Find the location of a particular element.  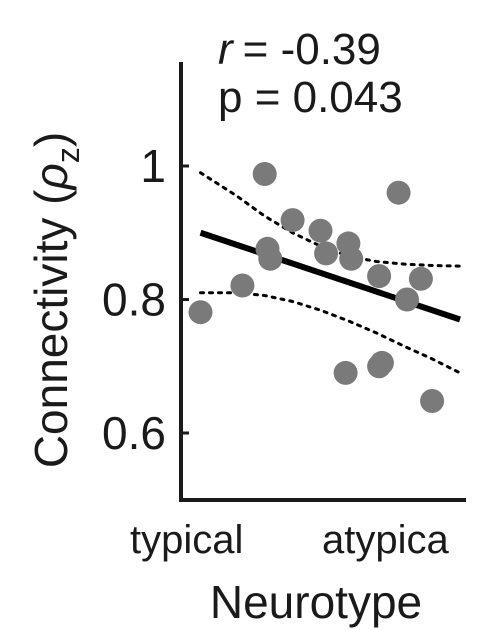

x-category-atypical: atypica is located at coordinates (385, 540).